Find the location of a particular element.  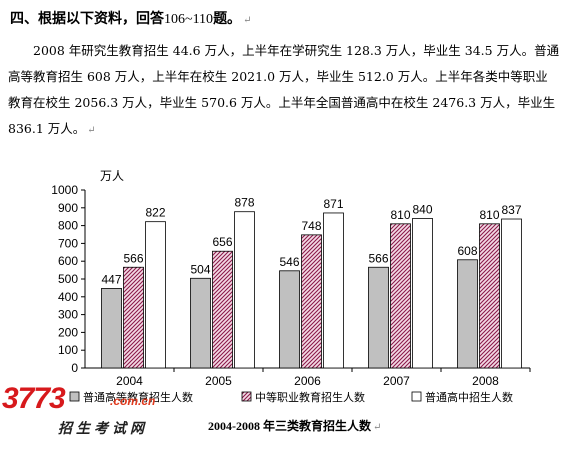

bar-data-label: 656 is located at coordinates (222, 242).